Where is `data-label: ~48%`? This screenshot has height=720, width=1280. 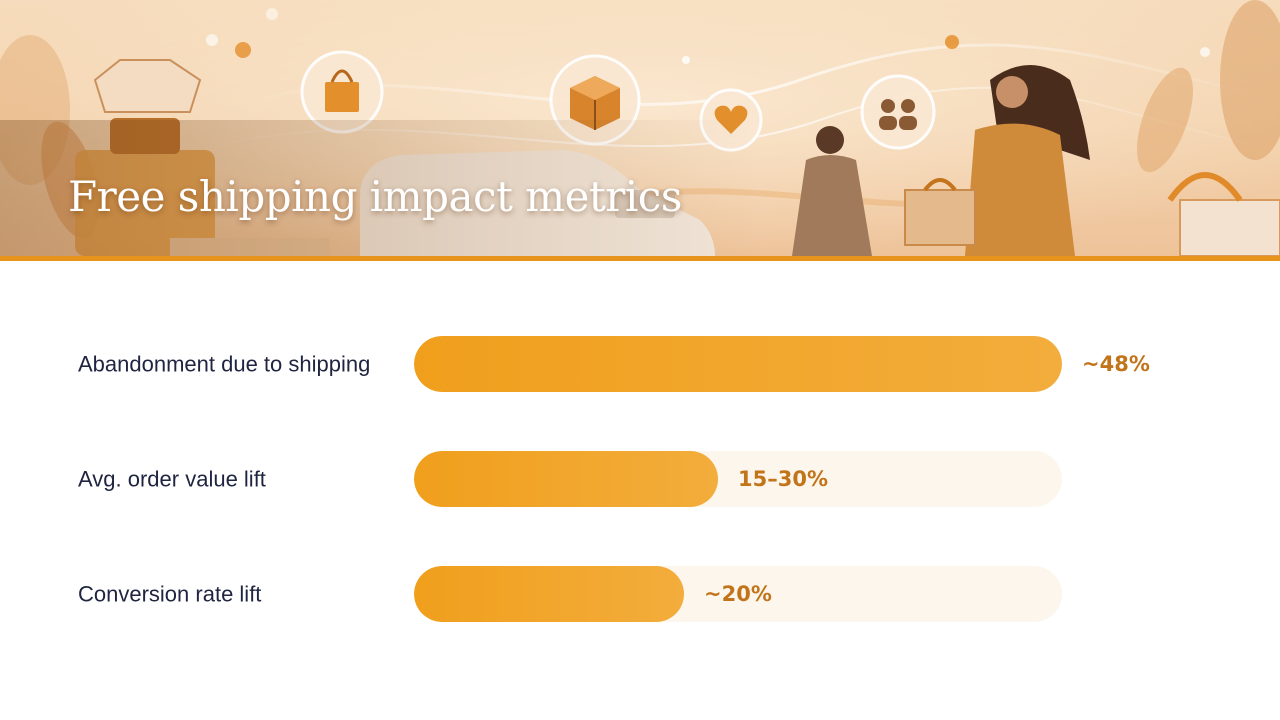
data-label: ~48% is located at coordinates (1116, 364).